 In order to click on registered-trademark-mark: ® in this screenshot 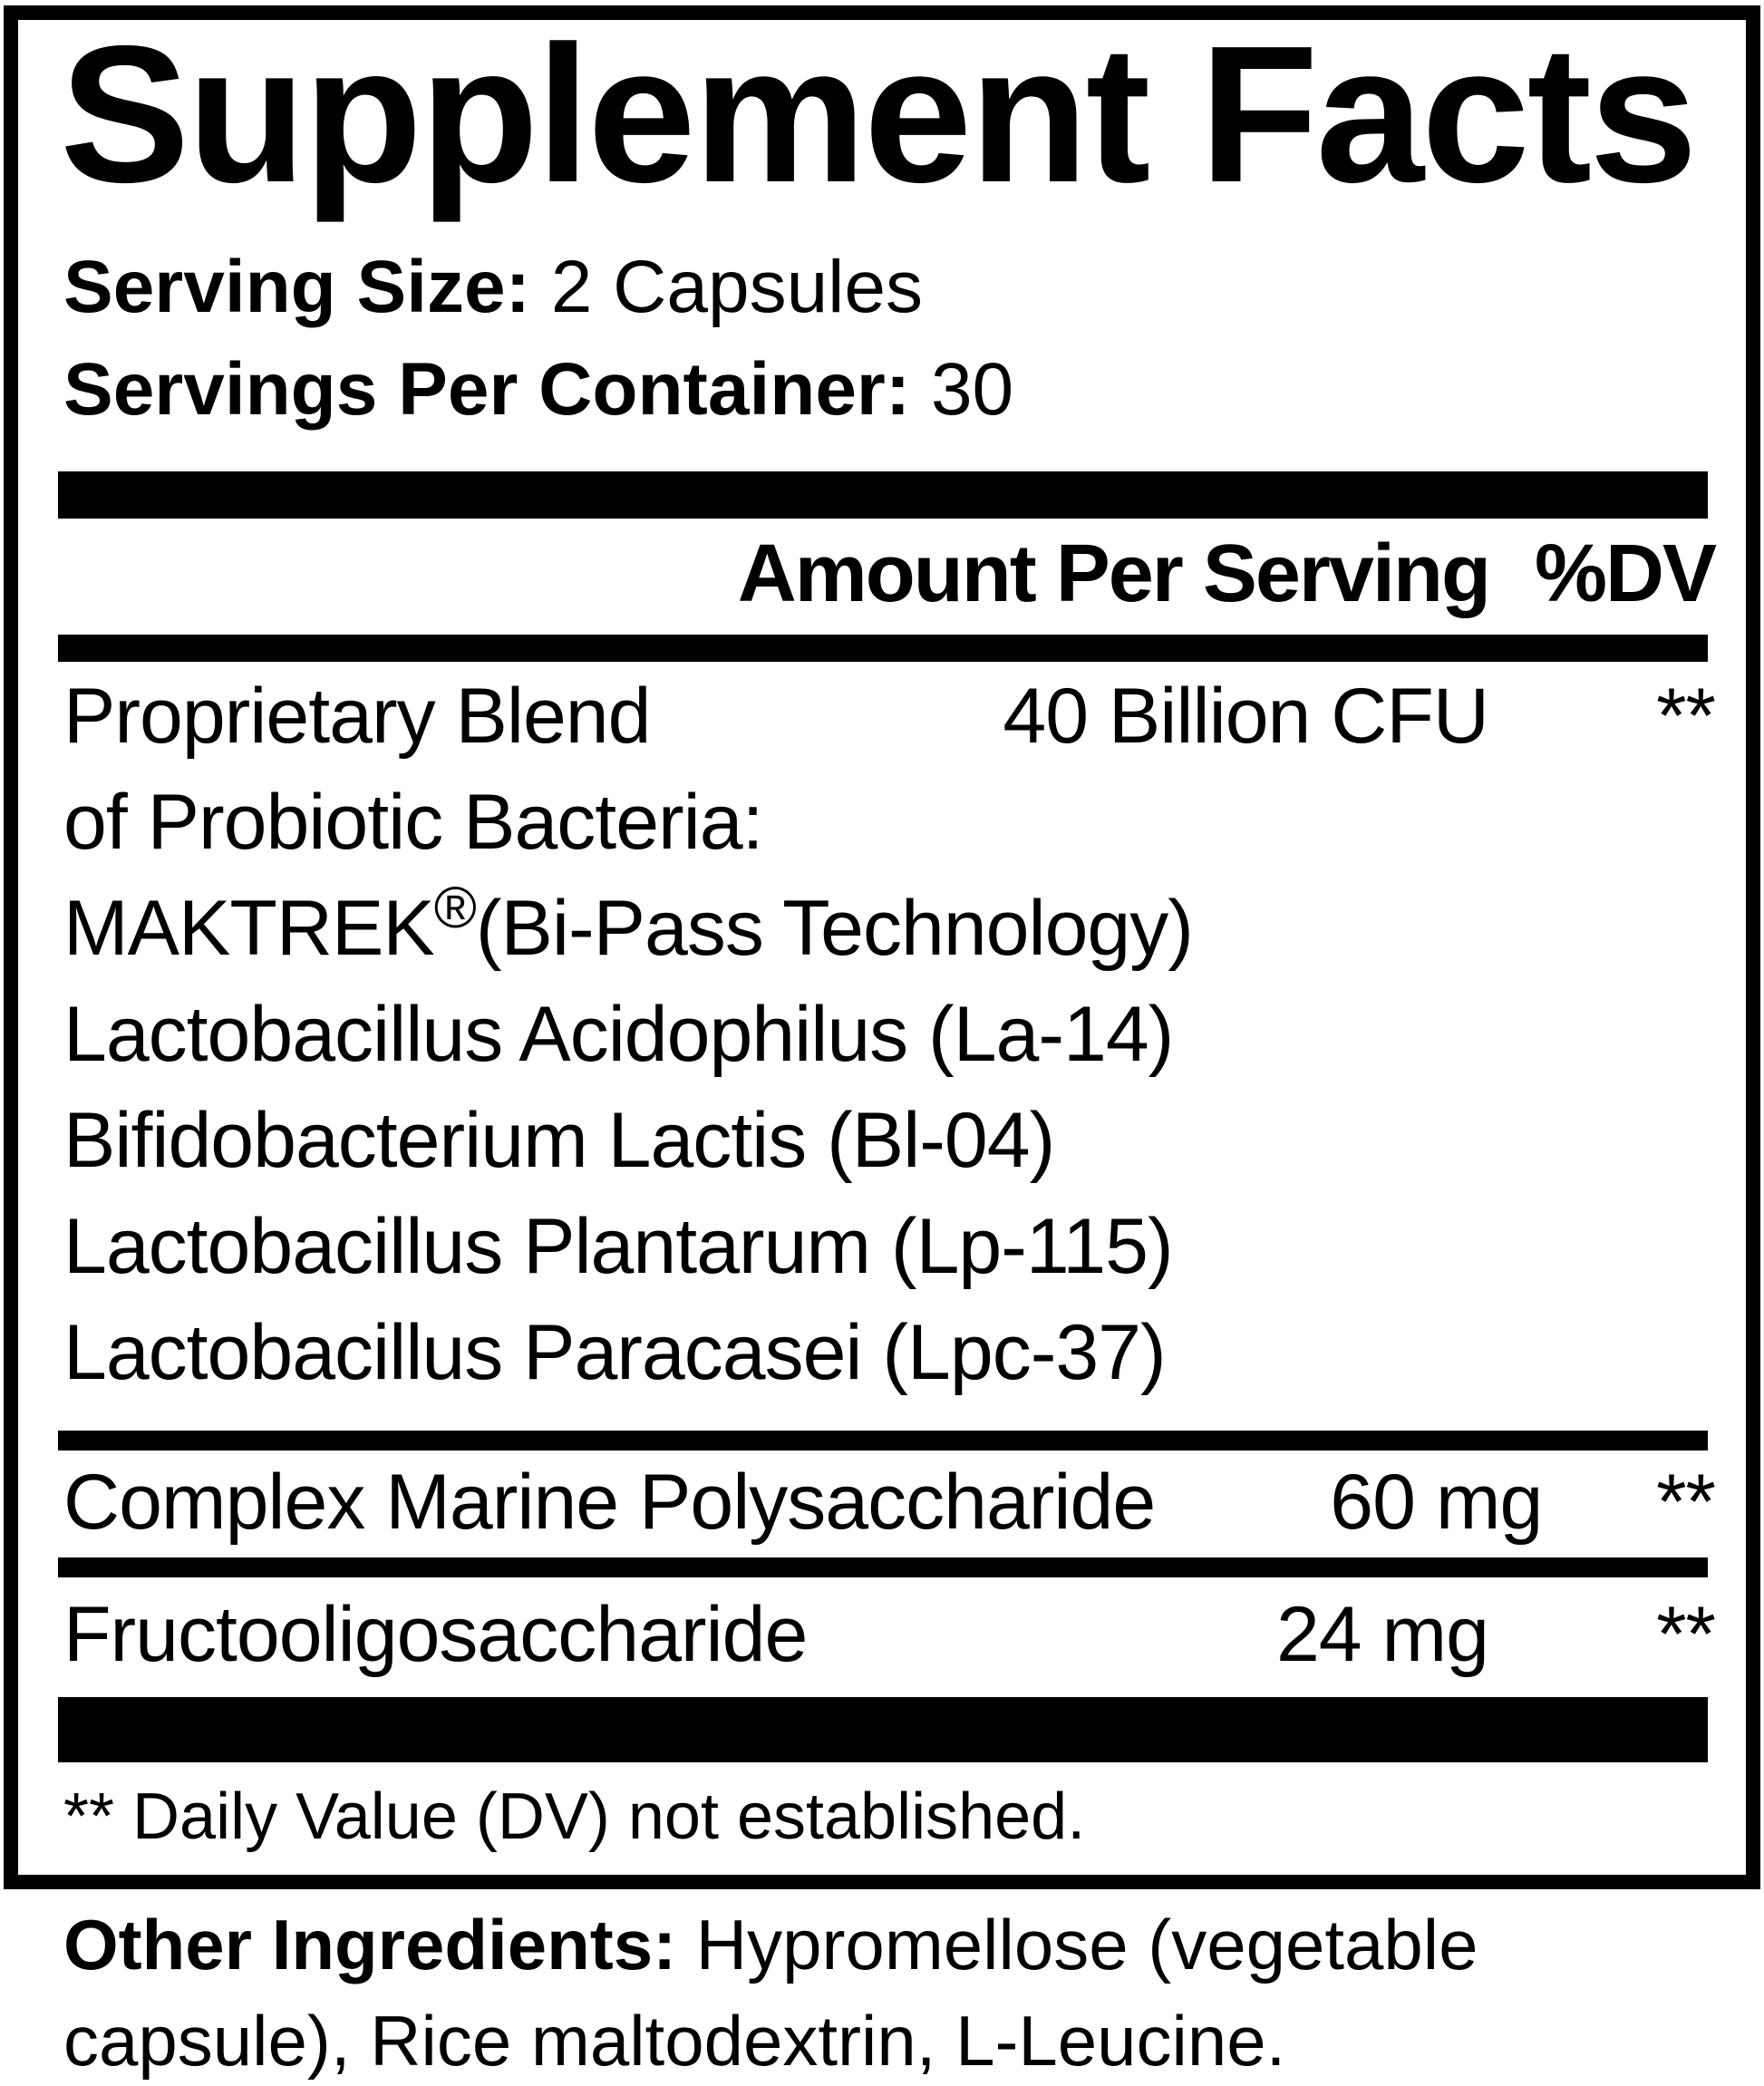, I will do `click(455, 907)`.